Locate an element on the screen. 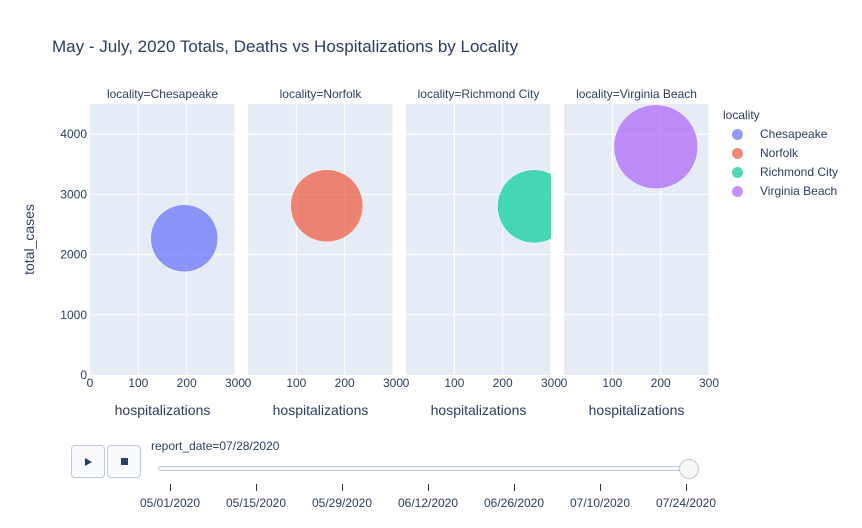 The image size is (862, 528). slider-tick-label: 07/24/2020 is located at coordinates (686, 503).